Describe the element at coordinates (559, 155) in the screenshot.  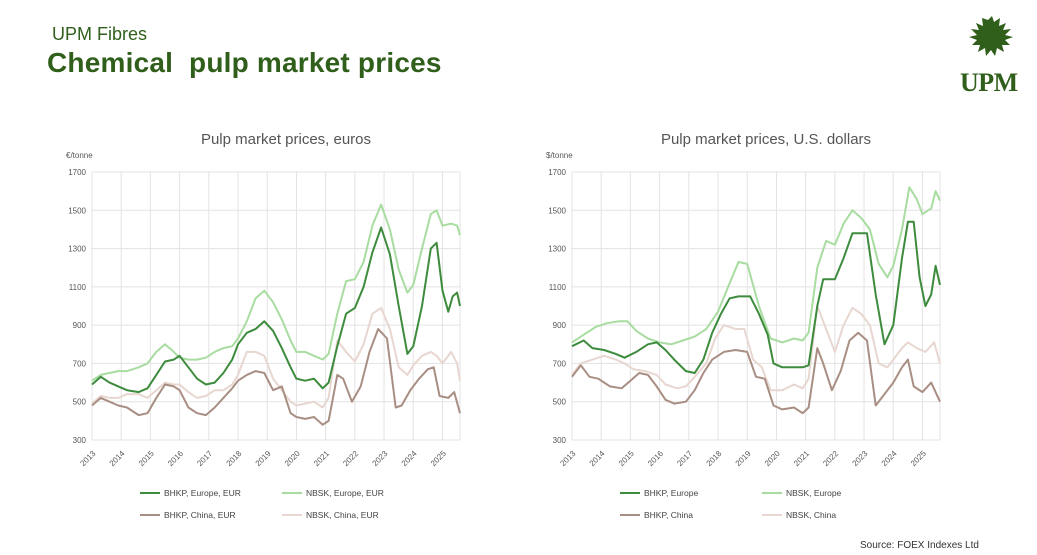
I see `y-axis-label: $/tonne` at that location.